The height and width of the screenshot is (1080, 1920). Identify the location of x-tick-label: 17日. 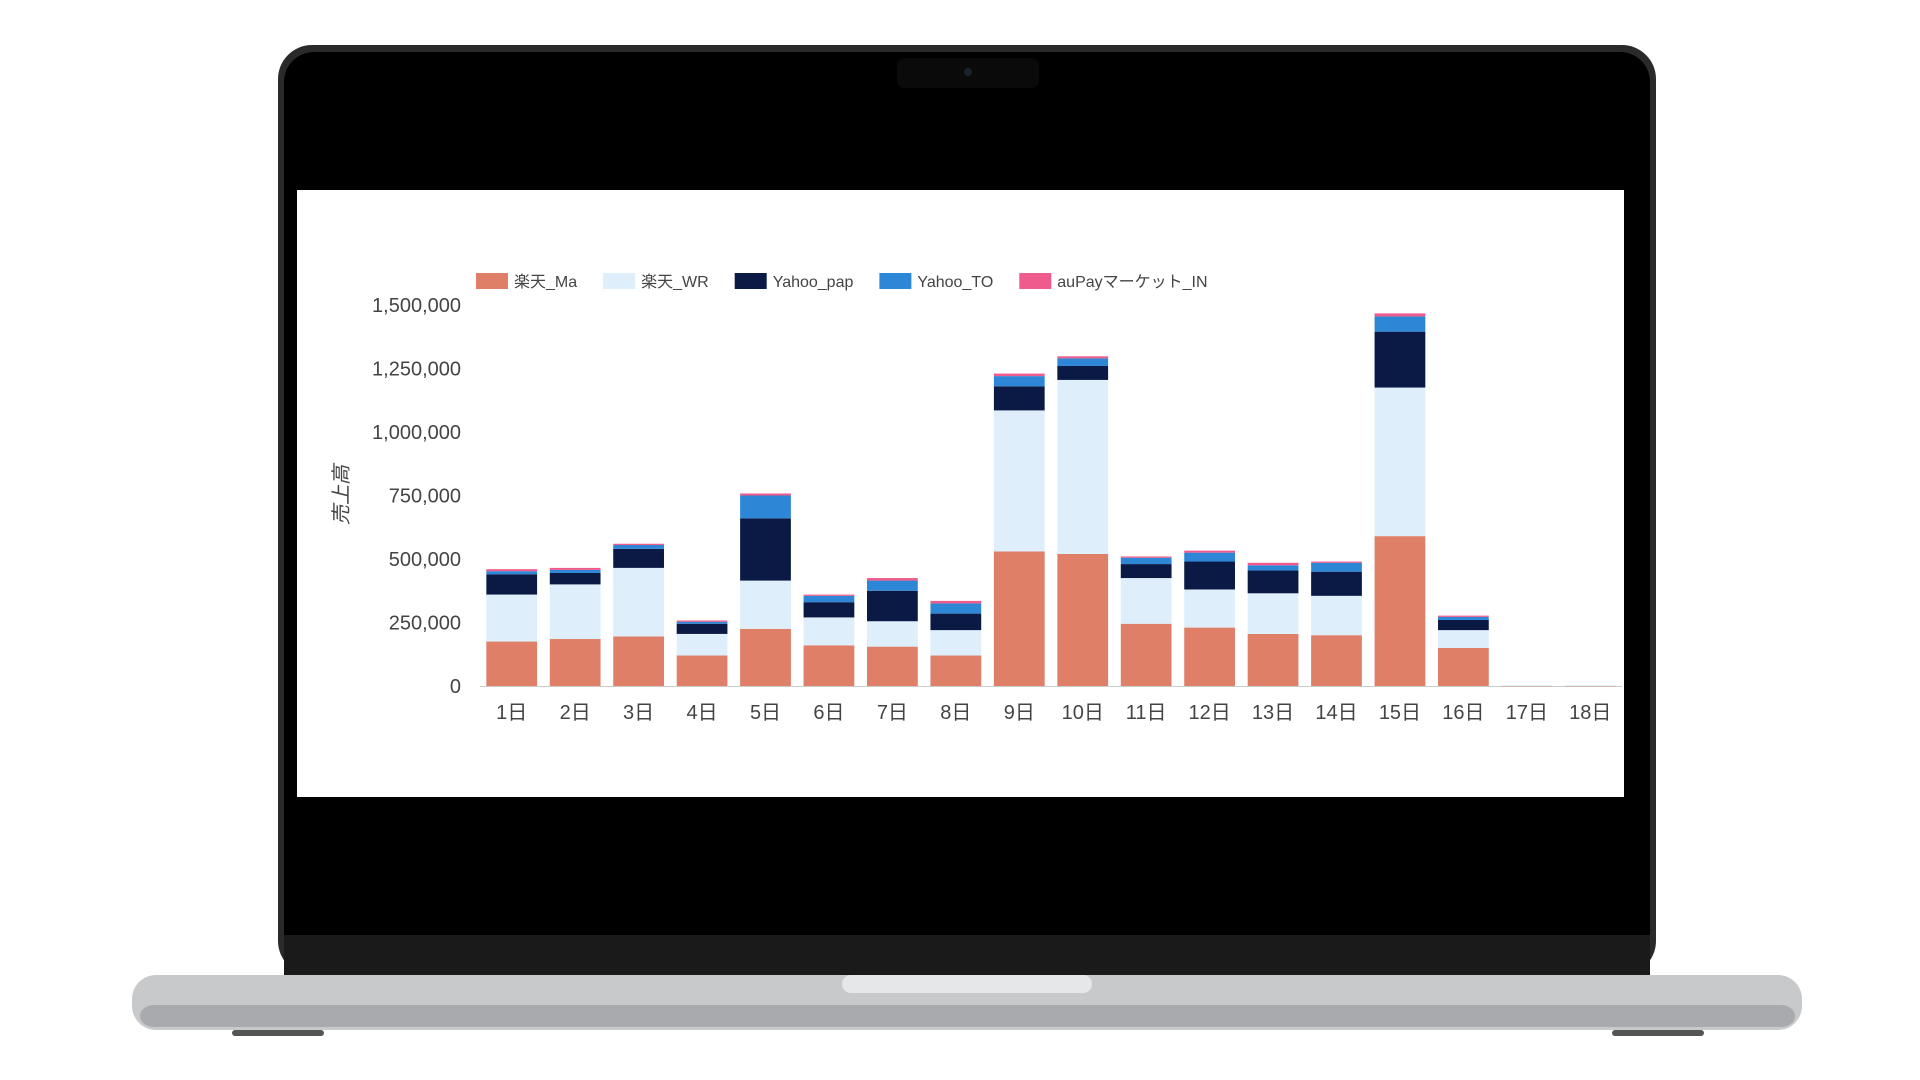
(1527, 713).